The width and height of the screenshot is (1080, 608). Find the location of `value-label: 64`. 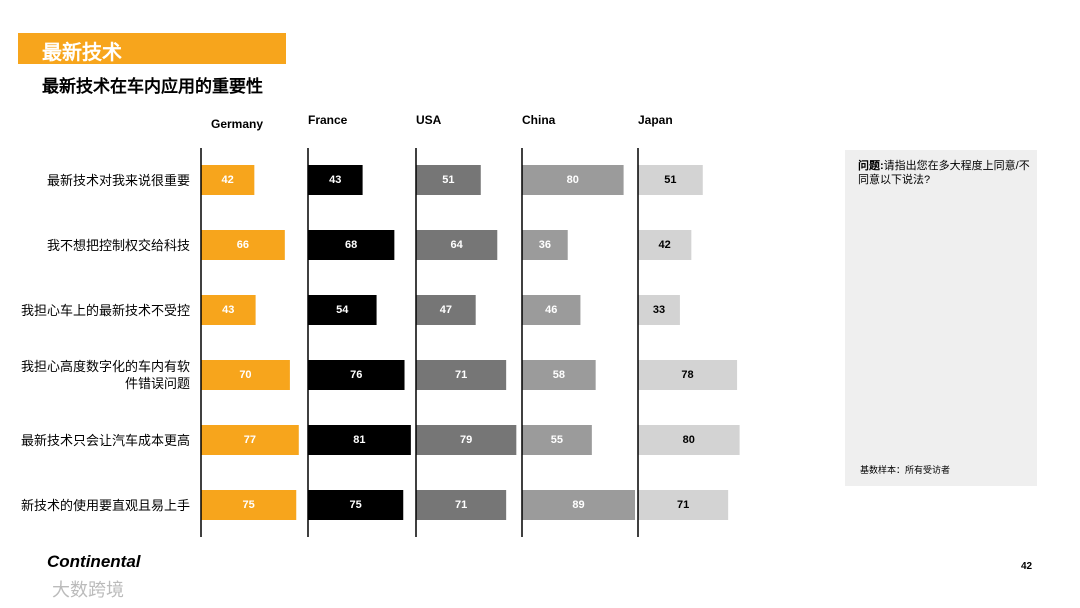

value-label: 64 is located at coordinates (457, 245).